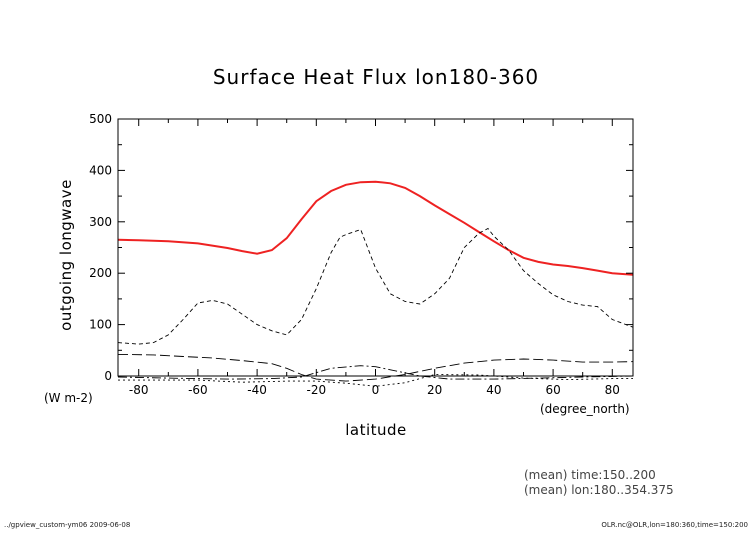 The height and width of the screenshot is (536, 752). I want to click on y-tick-label: 300, so click(100, 222).